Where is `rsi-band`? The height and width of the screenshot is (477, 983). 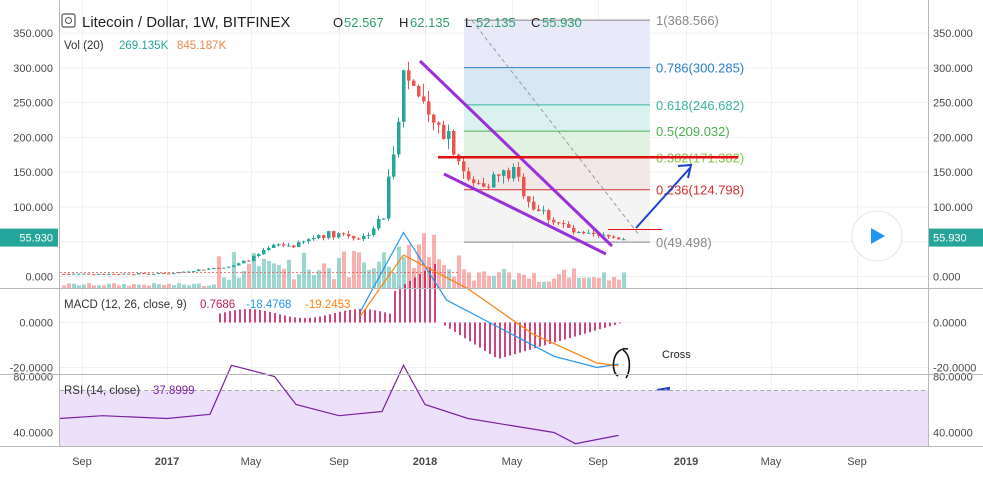
rsi-band is located at coordinates (494, 418).